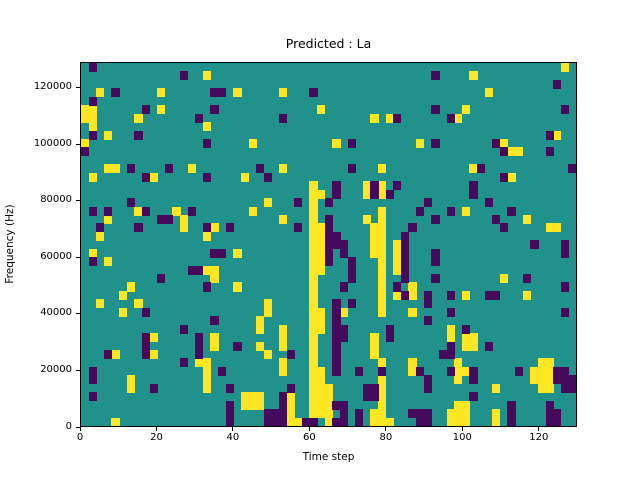  What do you see at coordinates (56, 256) in the screenshot?
I see `y-tick-label: 60000` at bounding box center [56, 256].